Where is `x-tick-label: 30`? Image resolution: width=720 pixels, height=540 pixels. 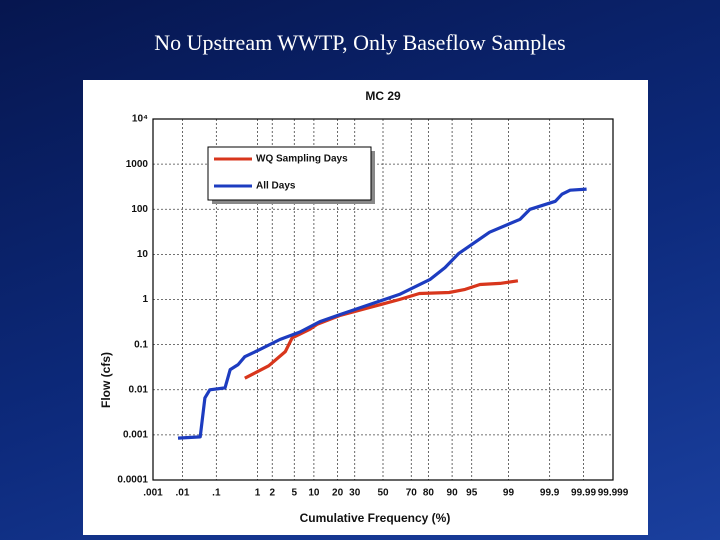
x-tick-label: 30 is located at coordinates (355, 493).